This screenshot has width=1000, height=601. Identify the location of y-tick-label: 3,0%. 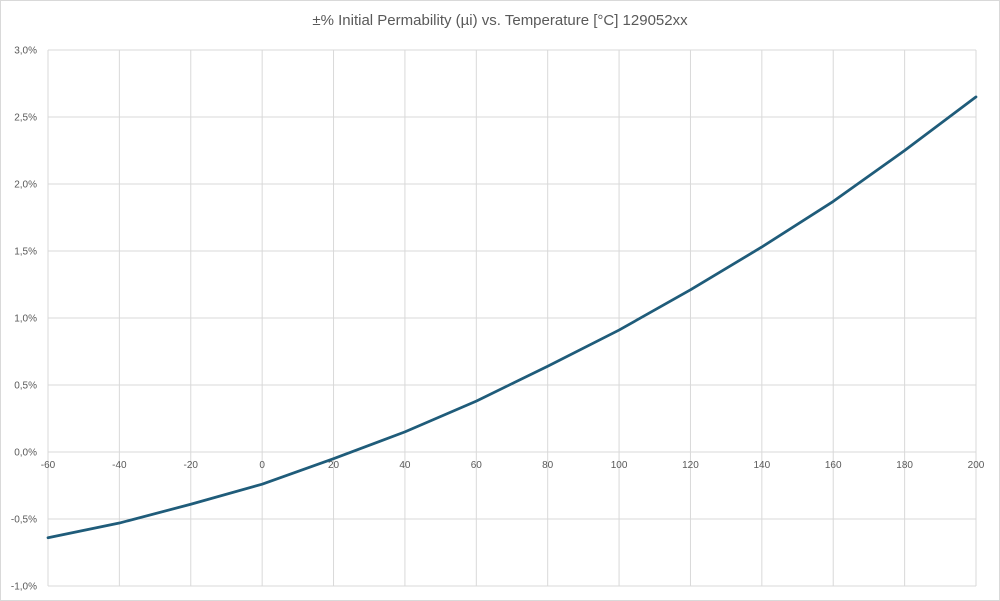
(25, 51).